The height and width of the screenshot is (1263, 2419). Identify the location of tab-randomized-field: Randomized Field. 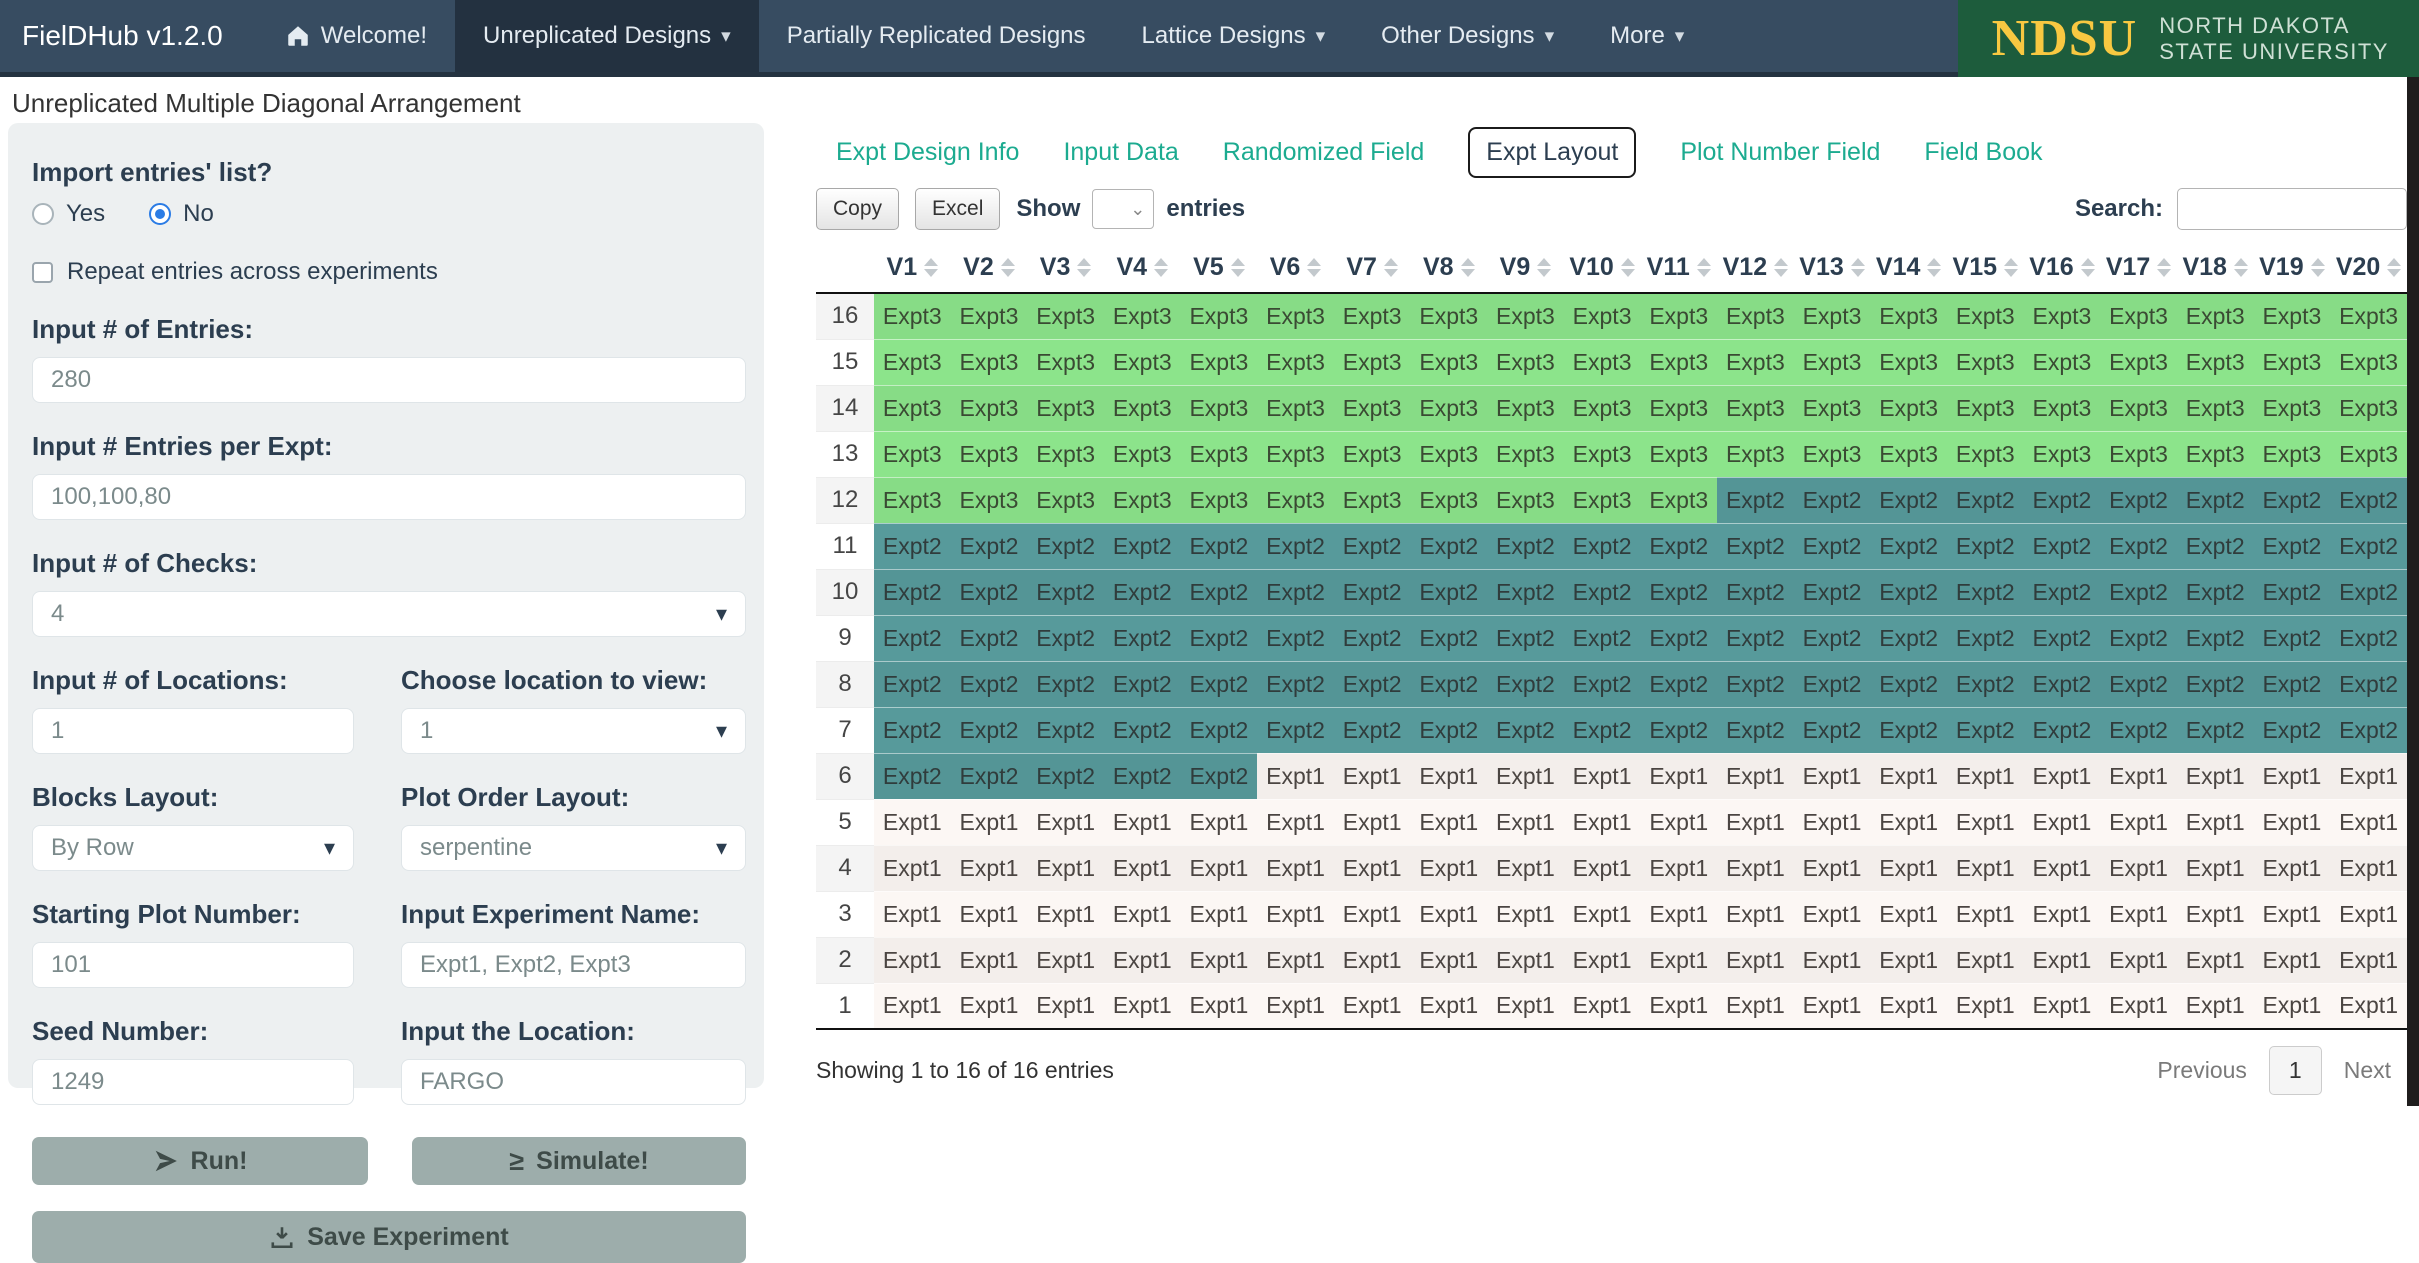
(1323, 151).